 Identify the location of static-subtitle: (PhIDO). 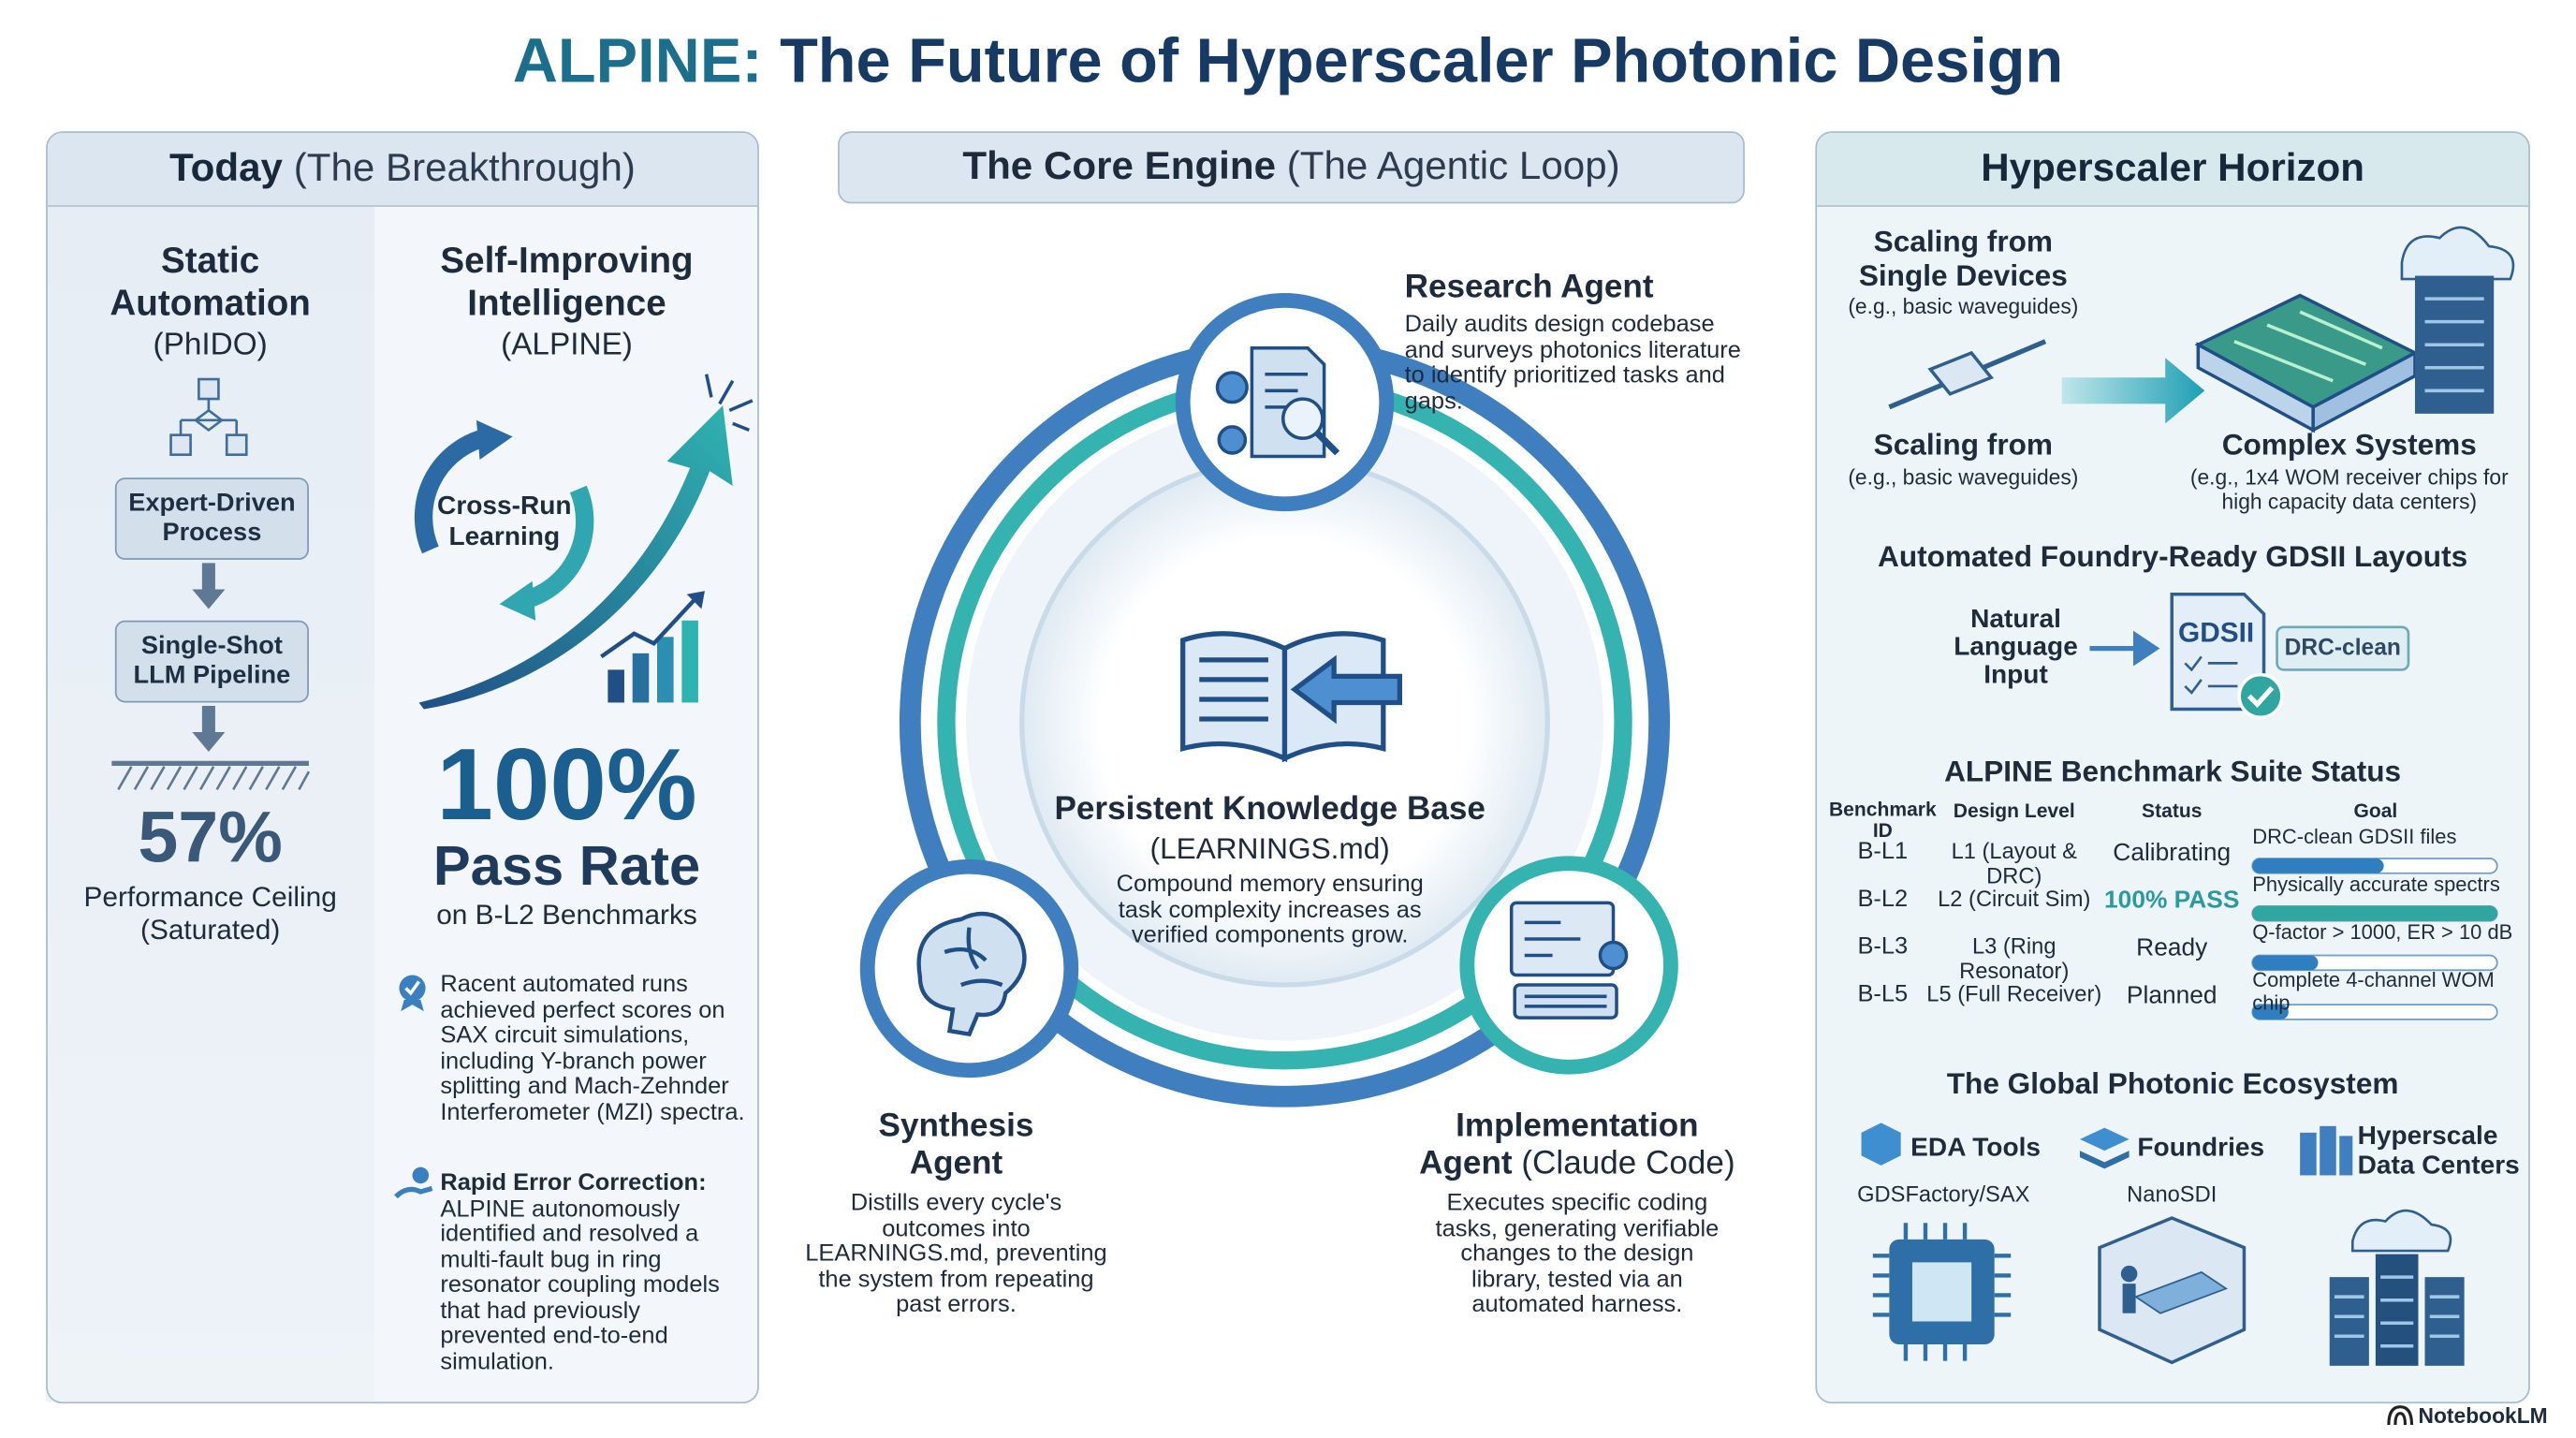
(210, 345).